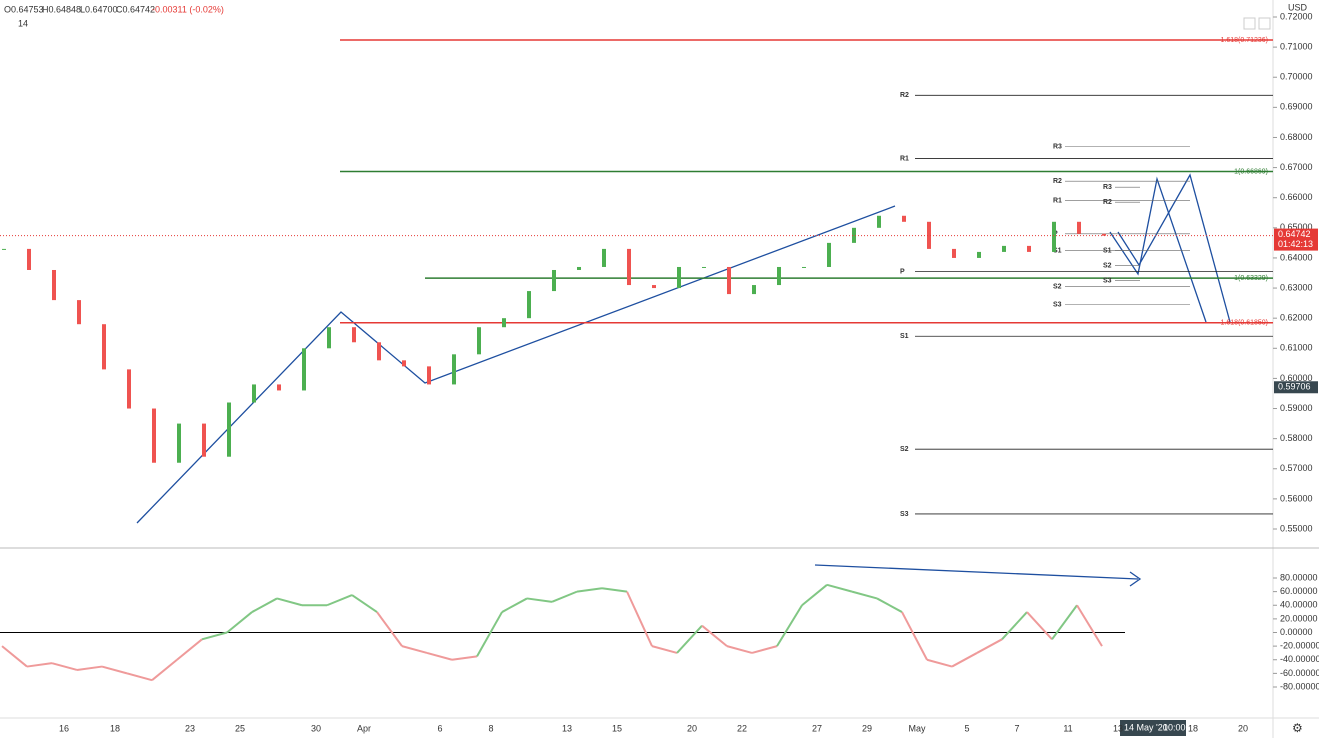 This screenshot has width=1319, height=738. Describe the element at coordinates (99, 9) in the screenshot. I see `ohlc-low: L0.64700` at that location.